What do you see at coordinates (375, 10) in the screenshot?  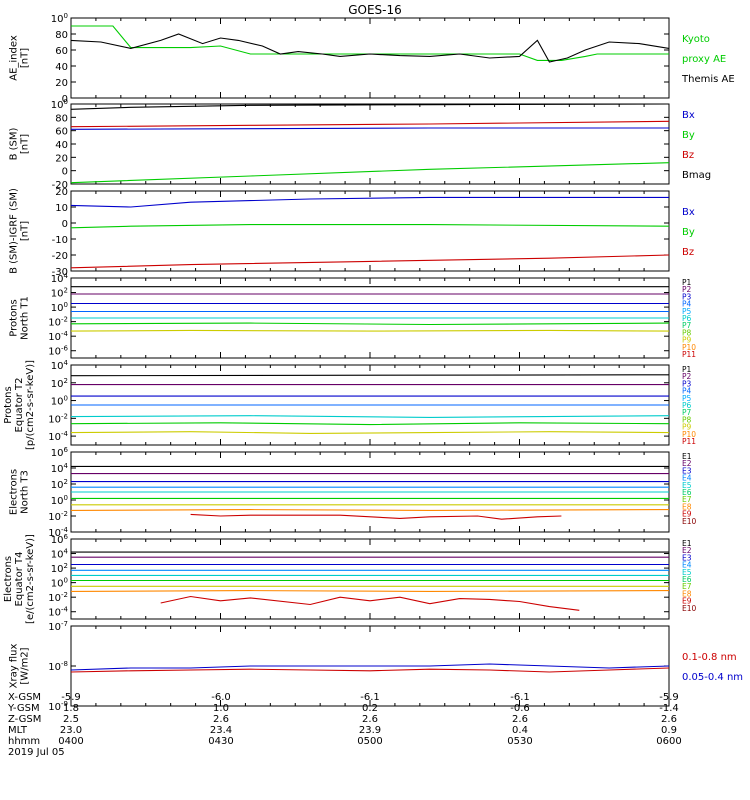 I see `page-title: GOES-16` at bounding box center [375, 10].